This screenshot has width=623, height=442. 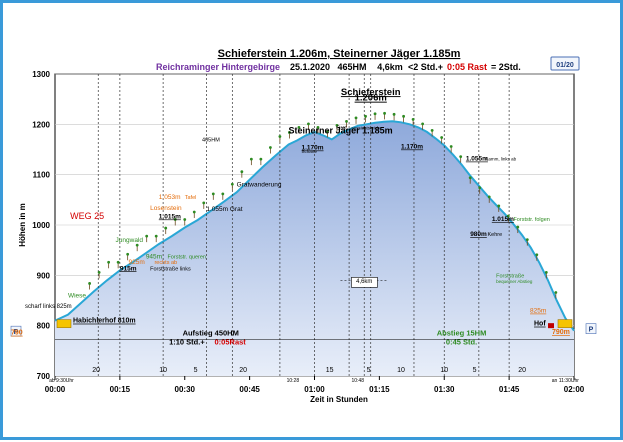 I want to click on x-tick-label: 01:15, so click(x=379, y=389).